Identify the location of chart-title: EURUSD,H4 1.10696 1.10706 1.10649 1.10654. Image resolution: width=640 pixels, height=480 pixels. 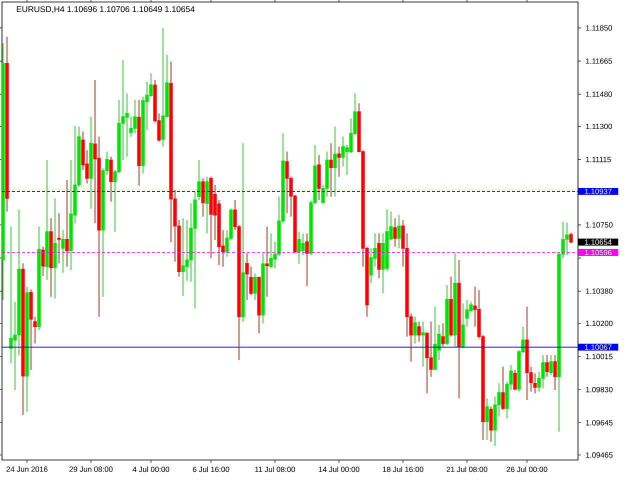
(105, 10).